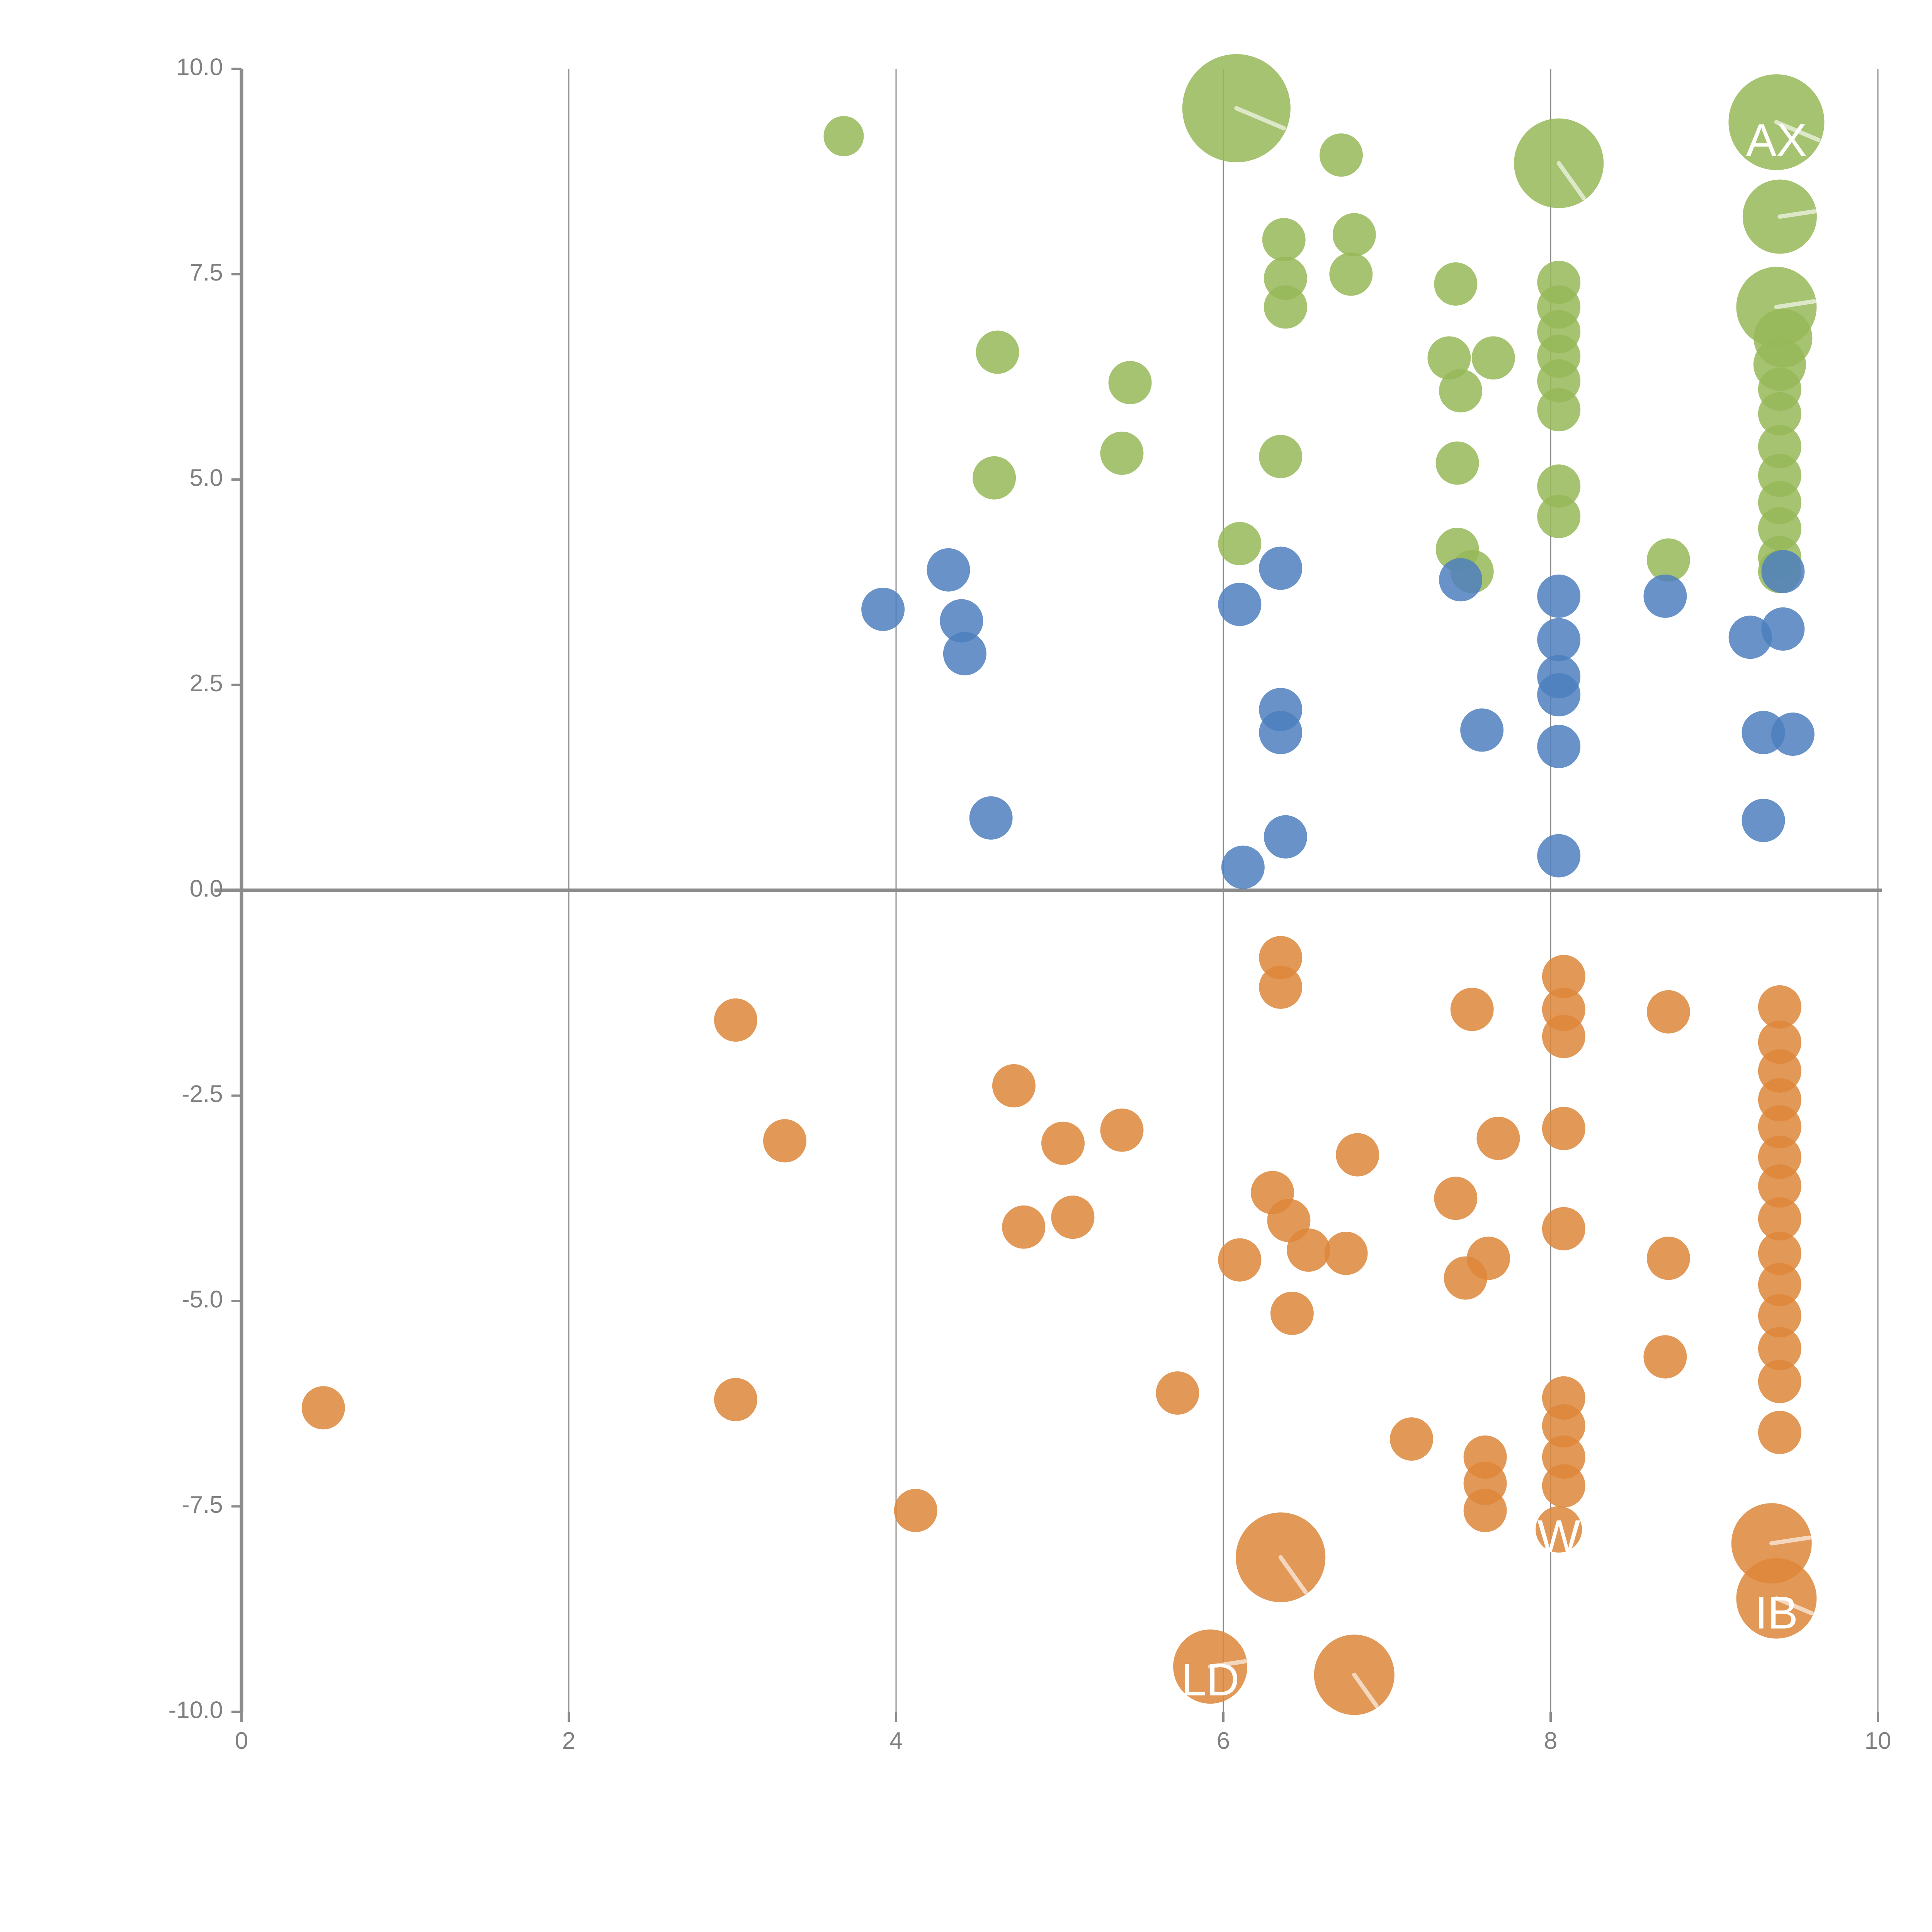 The width and height of the screenshot is (1932, 1932). What do you see at coordinates (1223, 1741) in the screenshot?
I see `x-tick-label-3: 6` at bounding box center [1223, 1741].